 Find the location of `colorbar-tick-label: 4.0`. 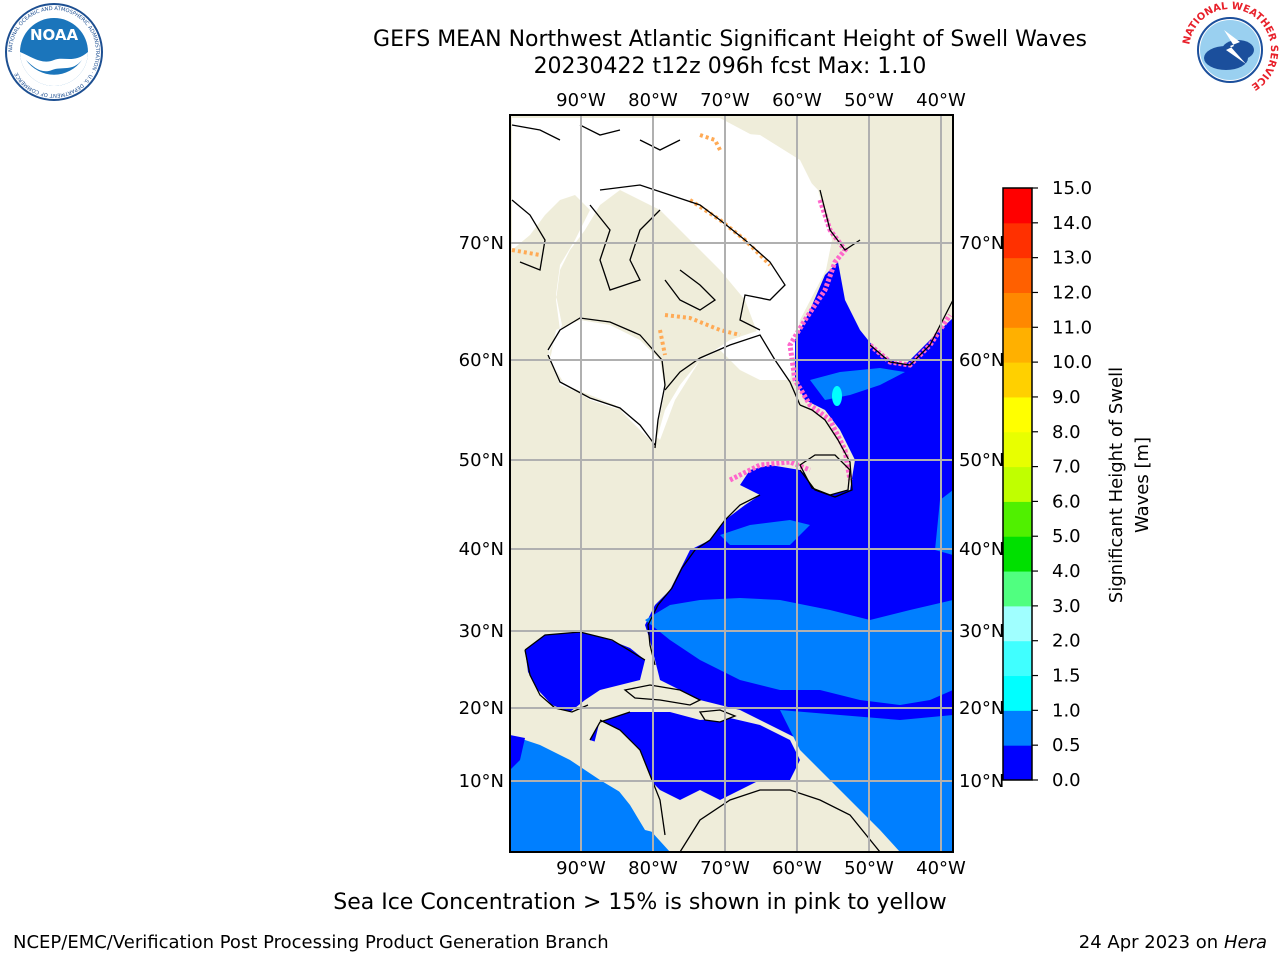

colorbar-tick-label: 4.0 is located at coordinates (1066, 571).